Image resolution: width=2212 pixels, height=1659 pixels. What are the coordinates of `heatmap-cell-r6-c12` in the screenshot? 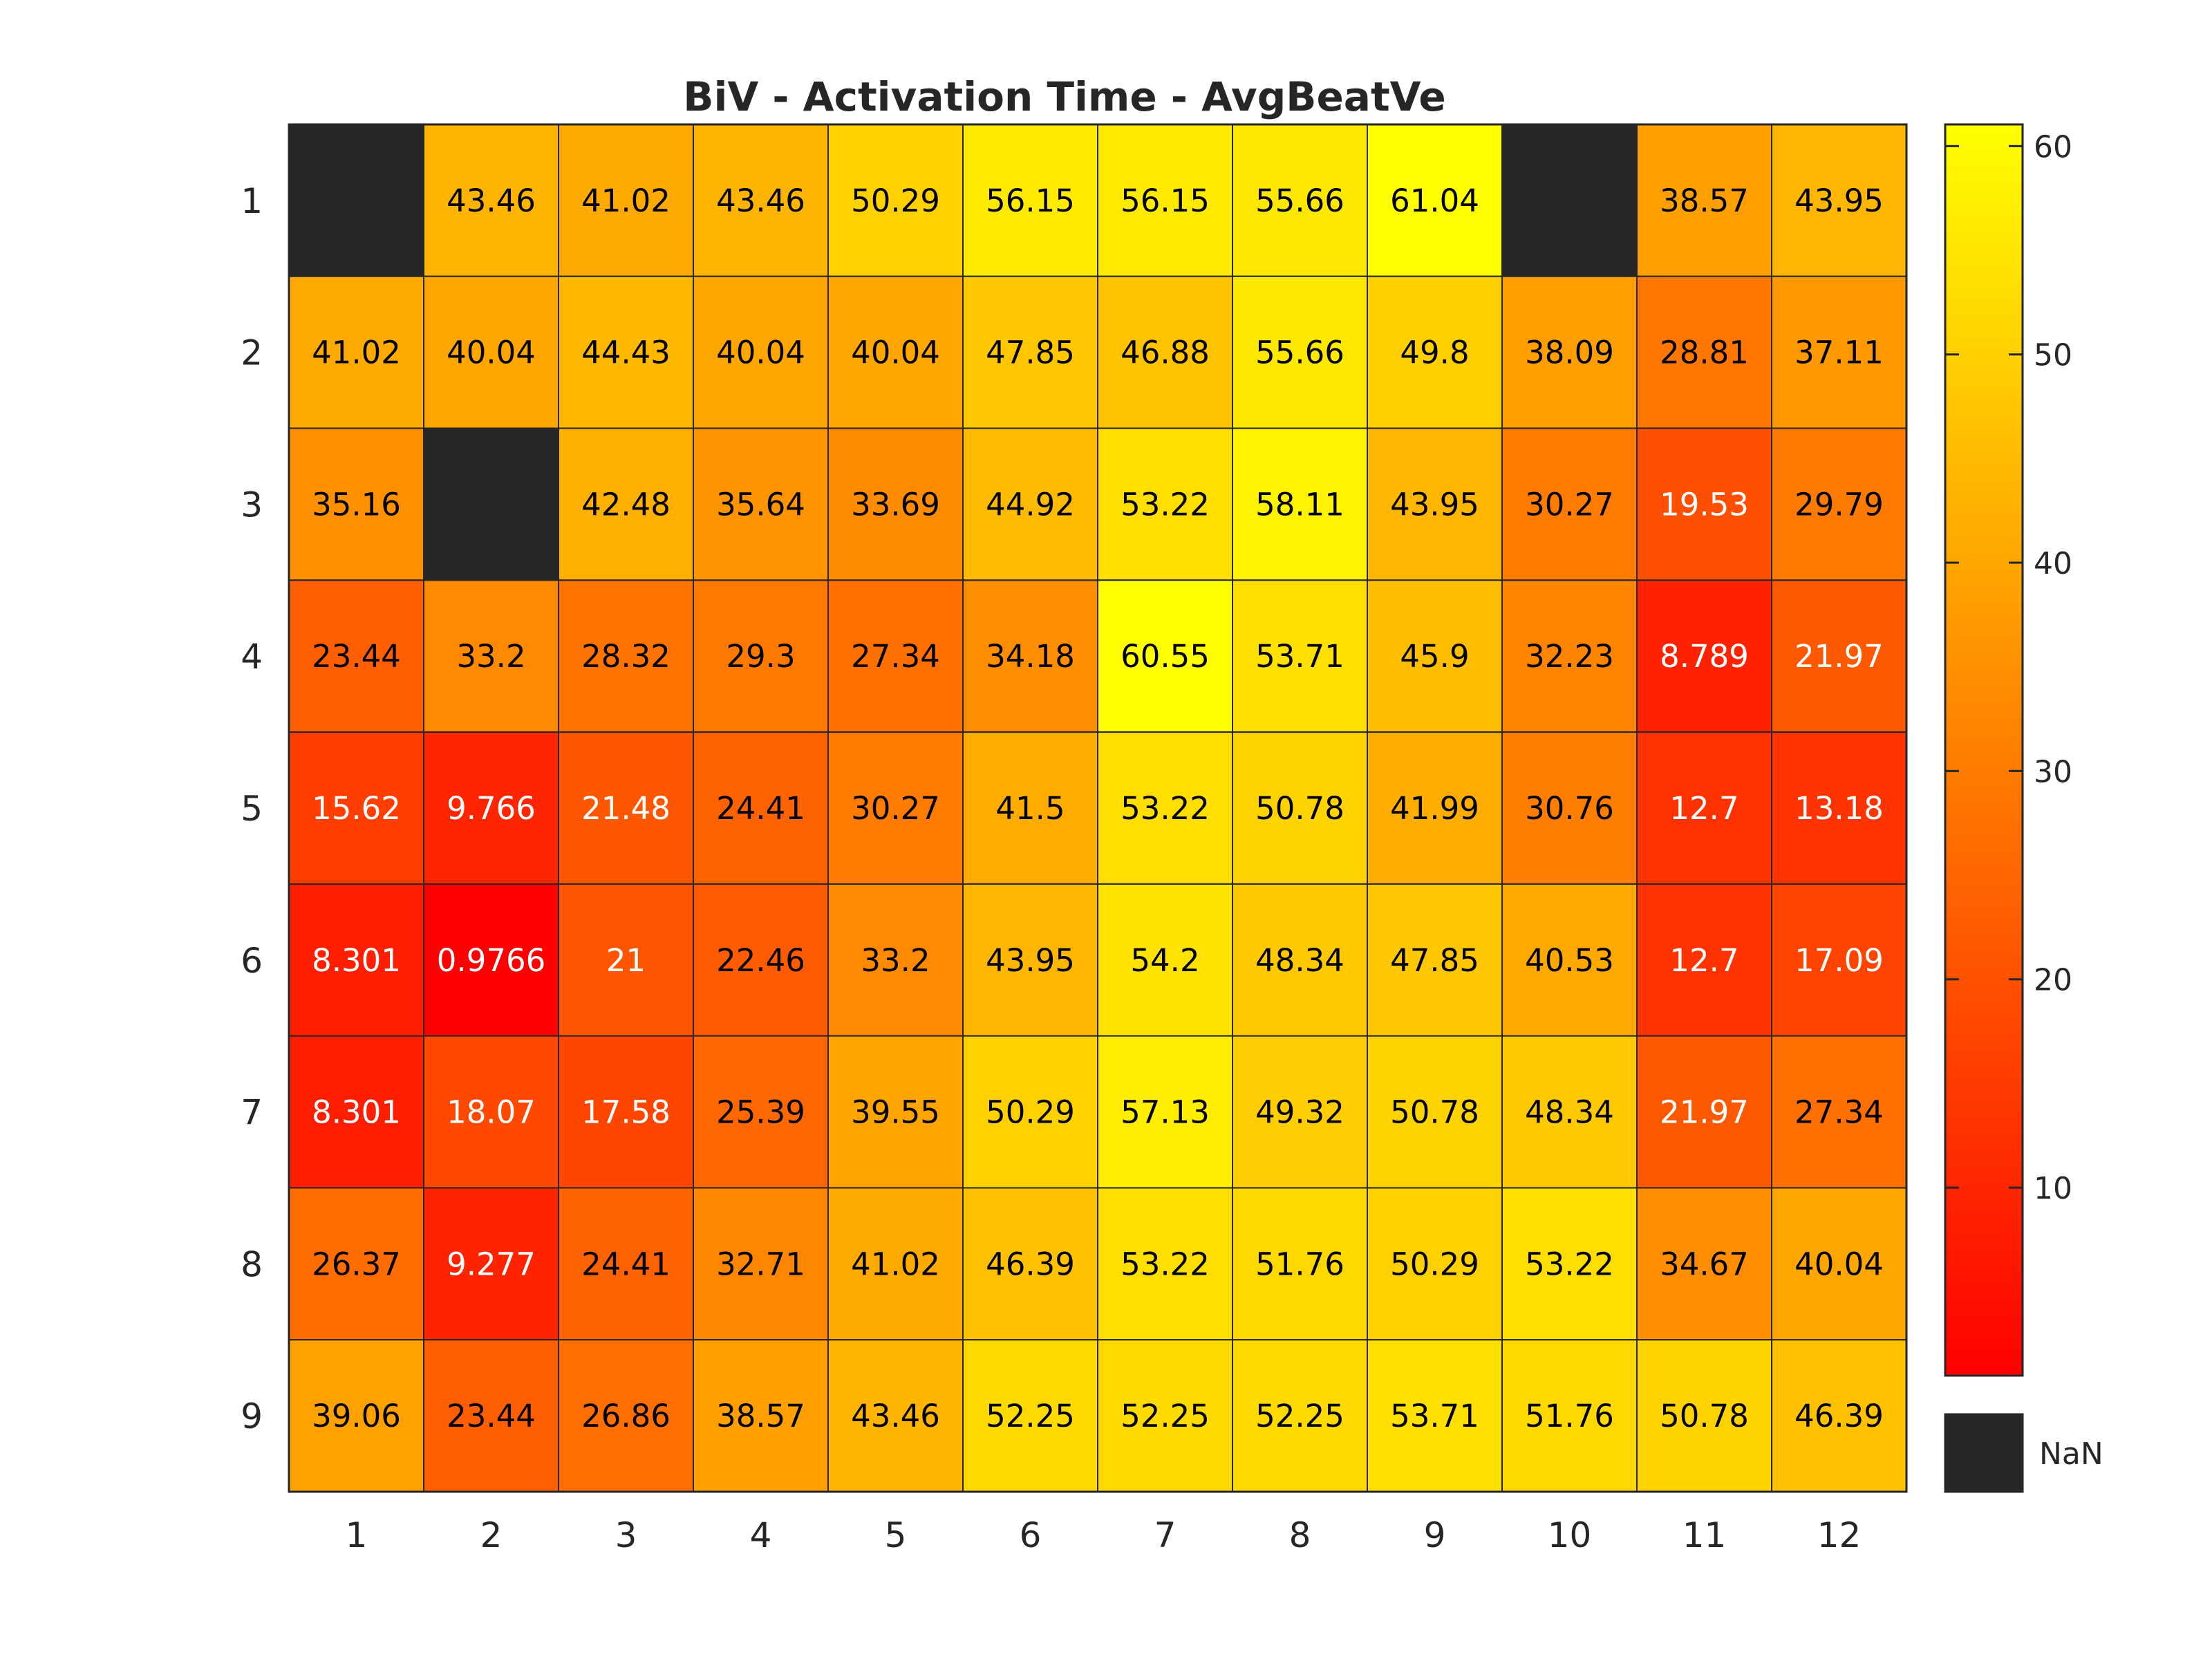 It's located at (1839, 960).